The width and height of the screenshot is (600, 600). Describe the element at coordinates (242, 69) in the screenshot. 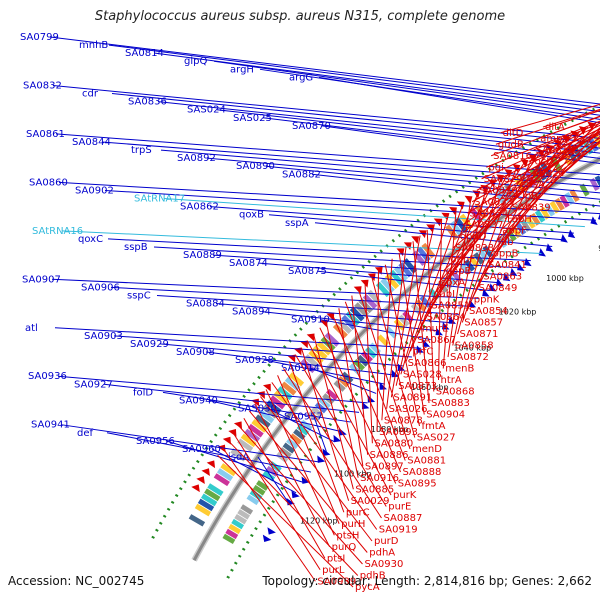

I see `gene-label-forward: argH` at that location.